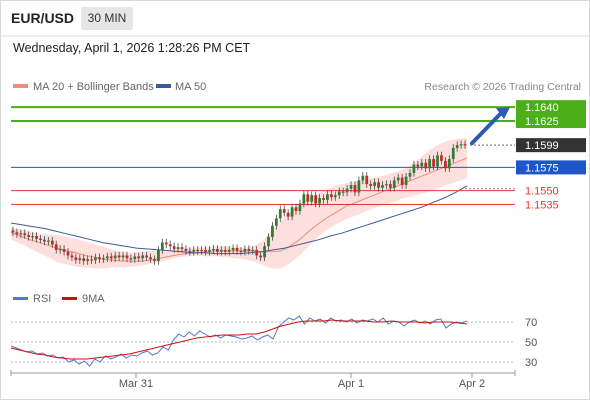 The height and width of the screenshot is (400, 590). Describe the element at coordinates (20, 86) in the screenshot. I see `ma20-legend-swatch` at that location.